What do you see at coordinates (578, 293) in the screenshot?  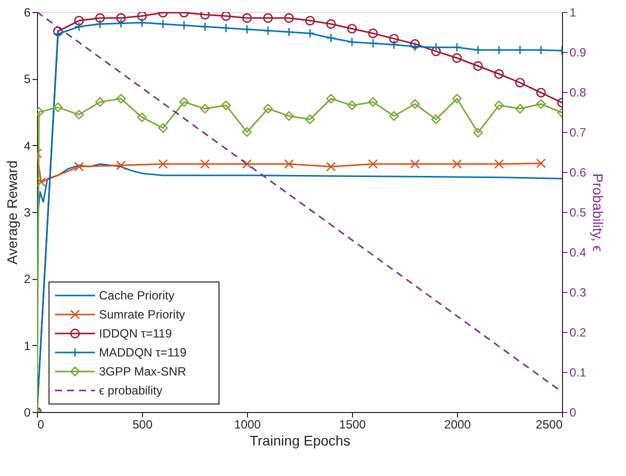 I see `y2-tick-label: 0.3` at bounding box center [578, 293].